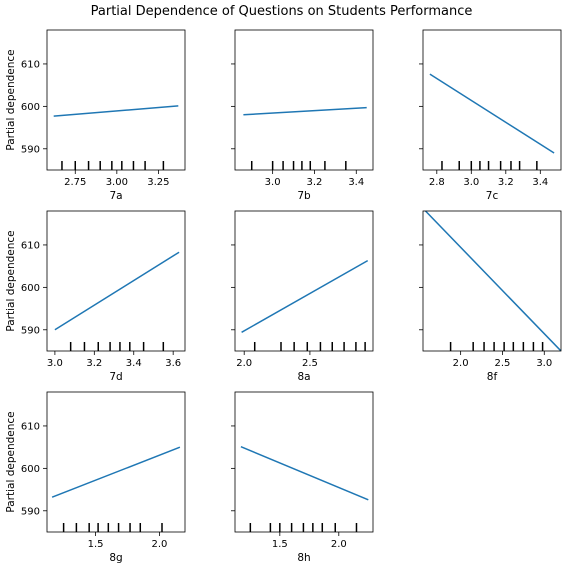  I want to click on x-axis-label: 7a, so click(115, 196).